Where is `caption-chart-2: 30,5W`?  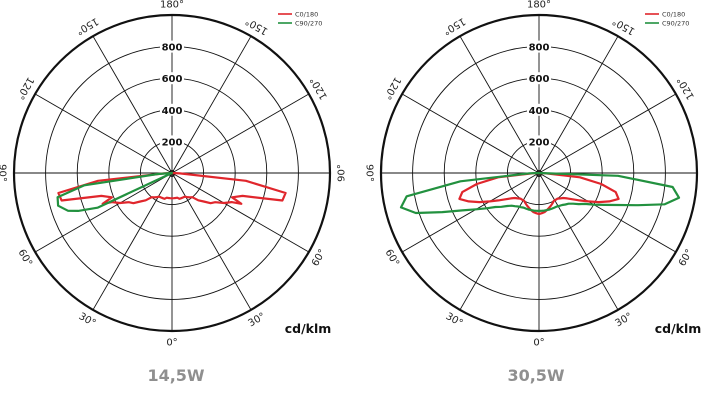
caption-chart-2: 30,5W is located at coordinates (536, 375).